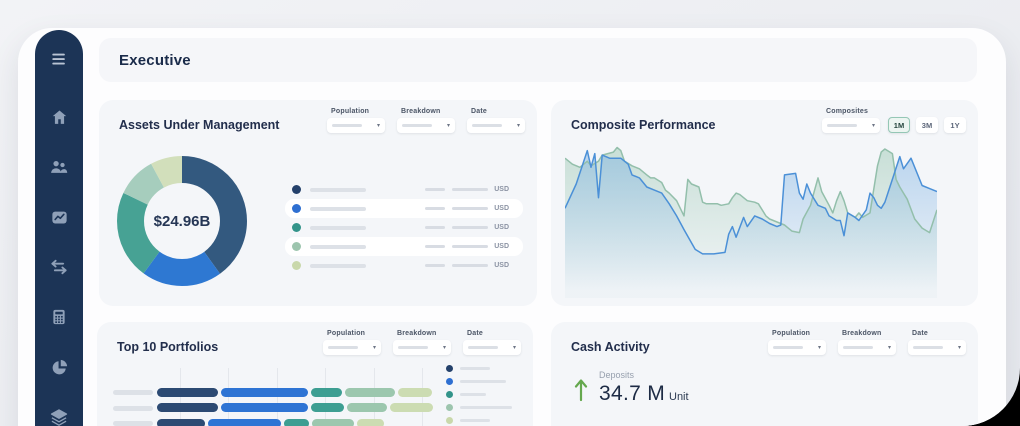 This screenshot has height=426, width=1020. I want to click on clients-icon, so click(59, 167).